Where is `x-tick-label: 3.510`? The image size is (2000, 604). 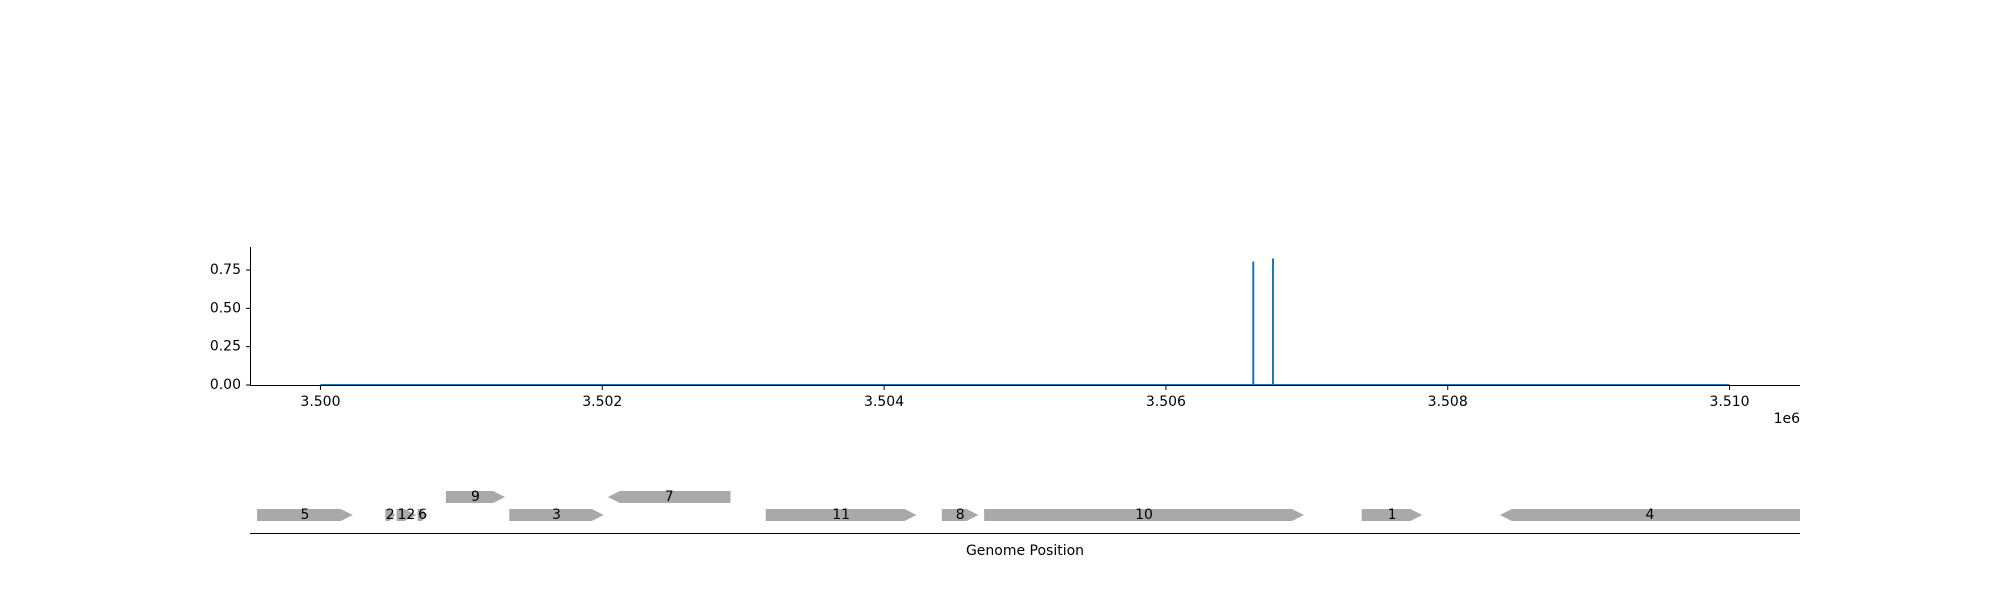
x-tick-label: 3.510 is located at coordinates (1729, 402).